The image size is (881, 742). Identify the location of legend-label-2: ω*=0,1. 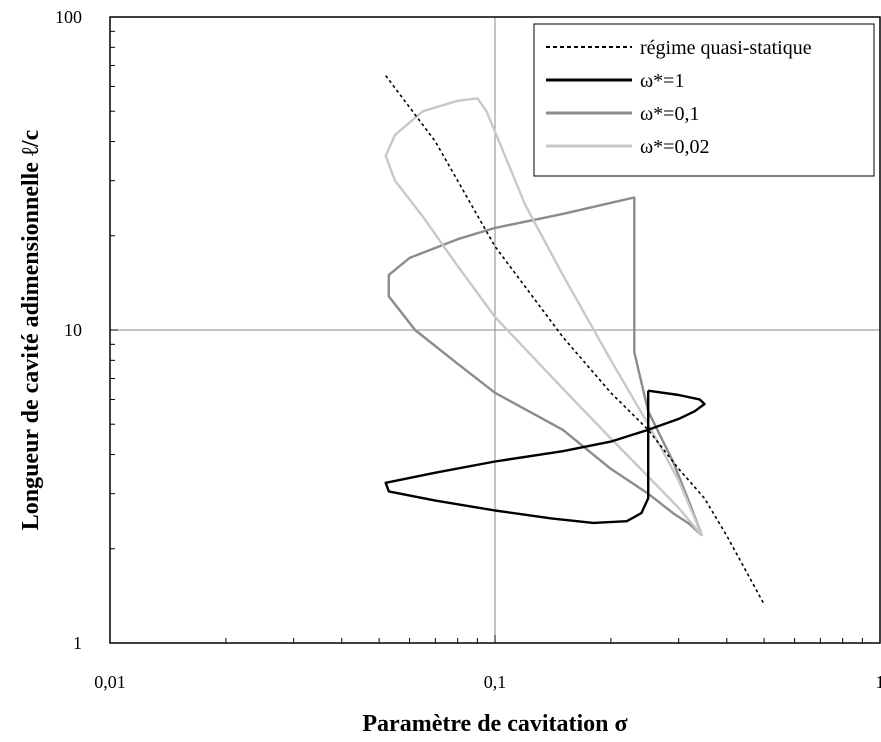
(669, 114).